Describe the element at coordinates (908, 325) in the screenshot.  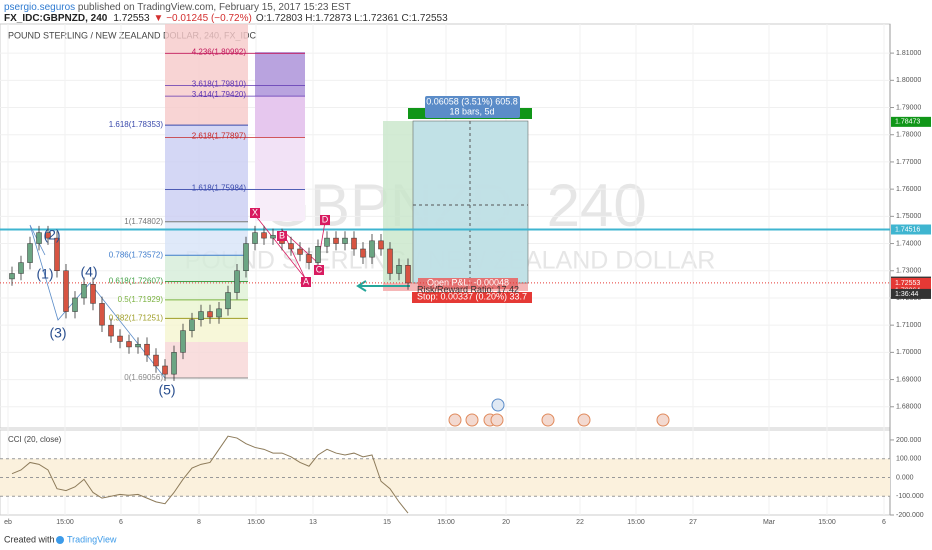
I see `y-tick-label: 1.71000` at that location.